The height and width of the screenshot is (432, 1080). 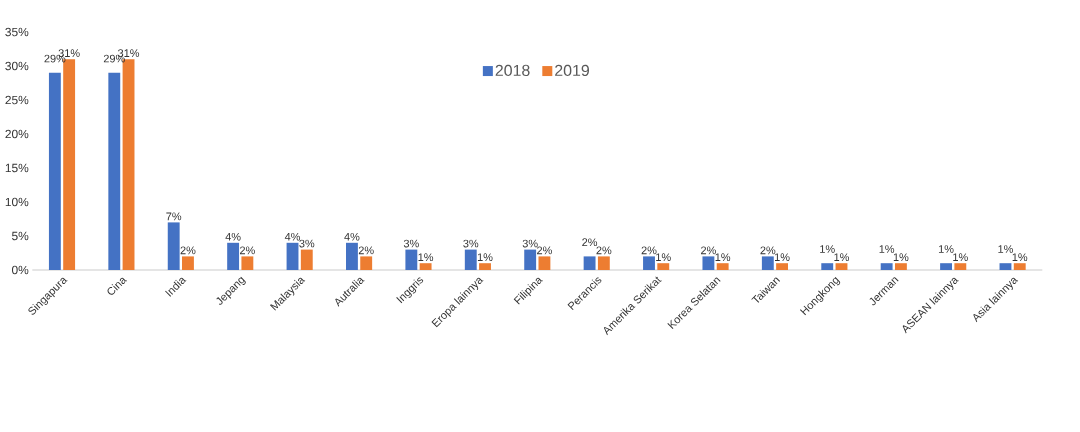 I want to click on y-tick-label: 30%, so click(x=17, y=66).